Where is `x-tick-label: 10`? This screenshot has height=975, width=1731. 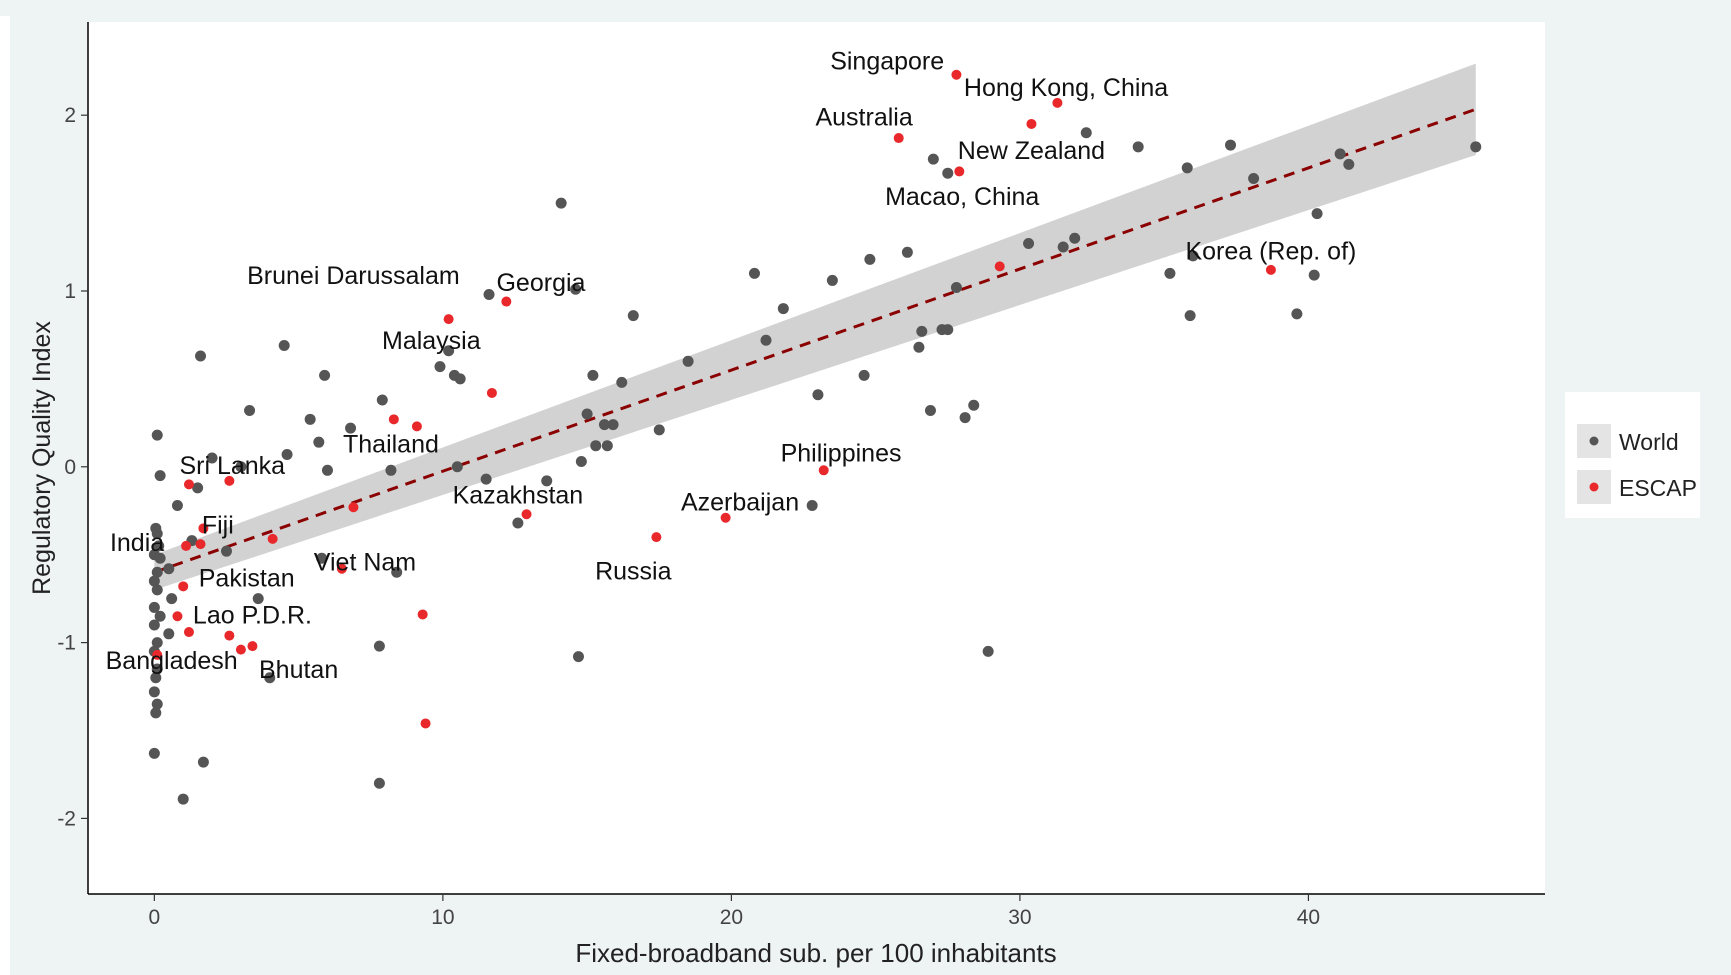 x-tick-label: 10 is located at coordinates (442, 917).